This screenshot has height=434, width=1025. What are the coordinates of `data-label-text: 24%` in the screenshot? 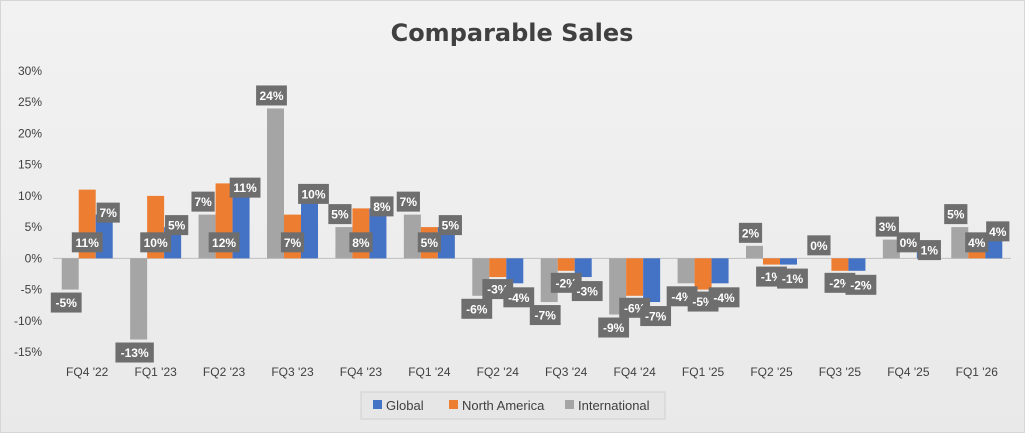 It's located at (271, 96).